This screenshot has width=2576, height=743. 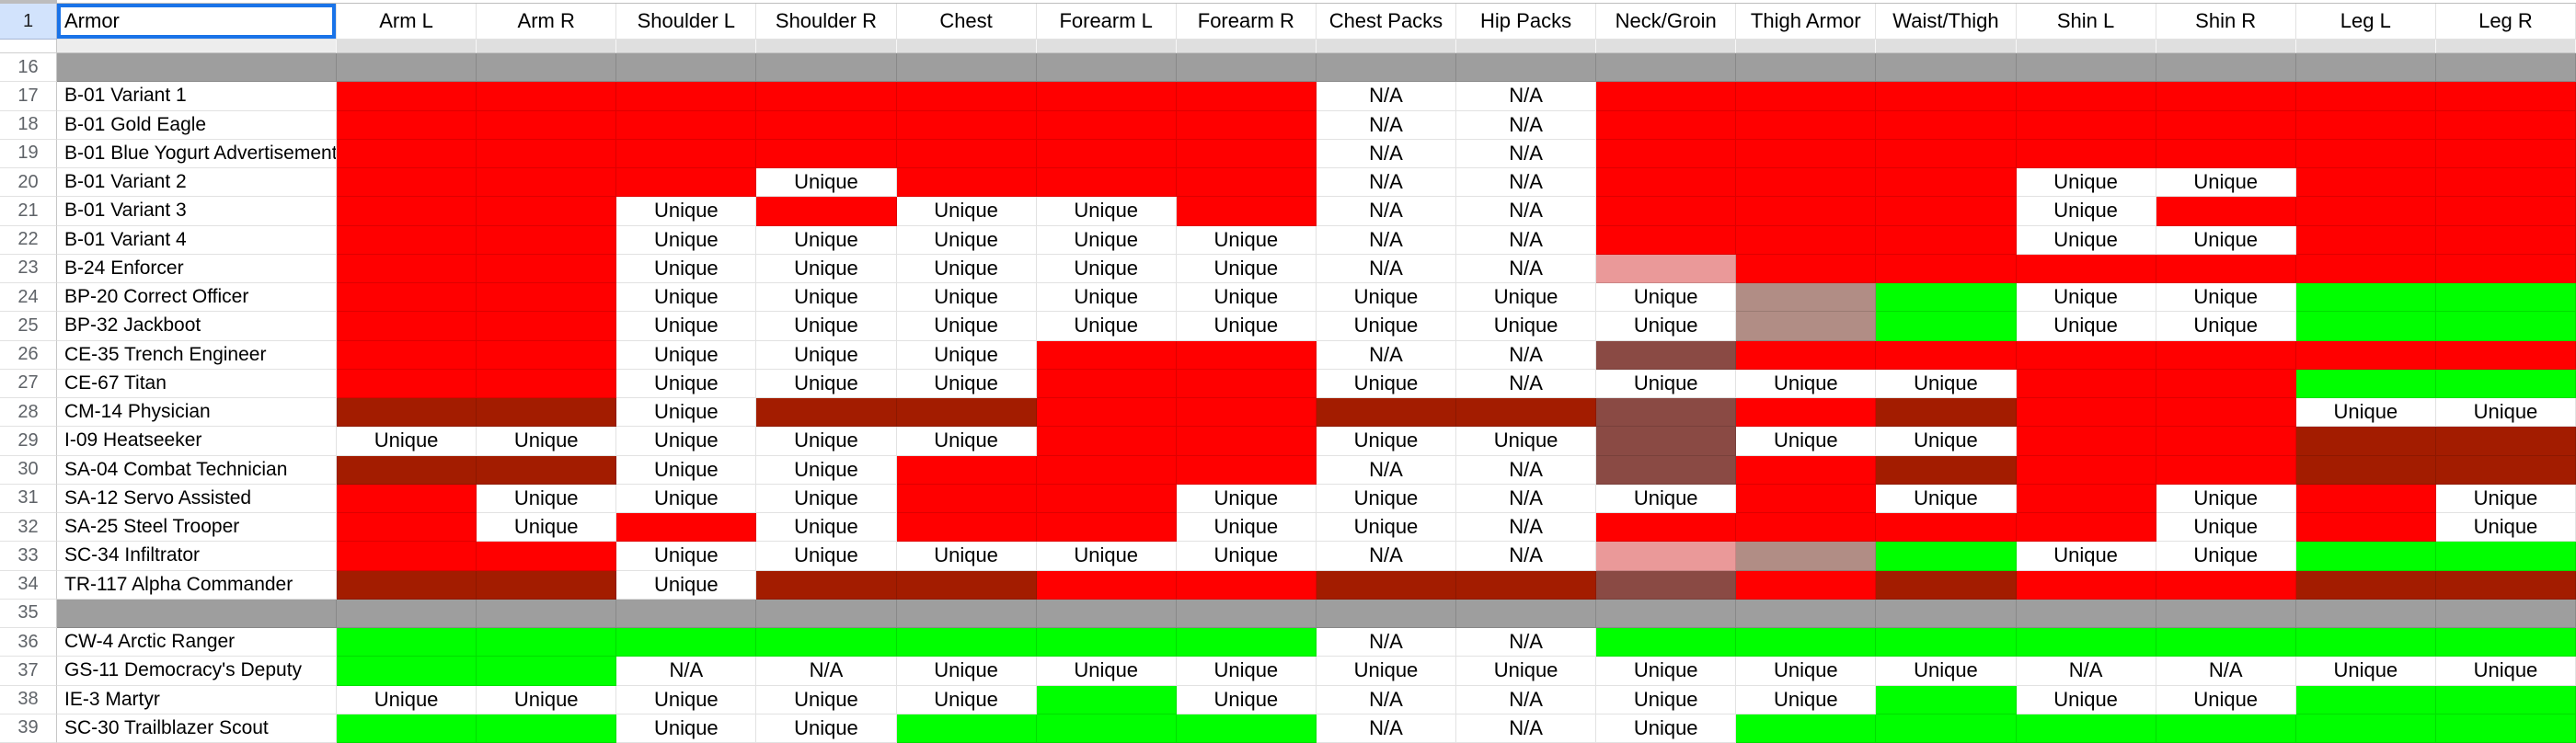 I want to click on column-header-thigh-armor: Thigh Armor, so click(x=1806, y=22).